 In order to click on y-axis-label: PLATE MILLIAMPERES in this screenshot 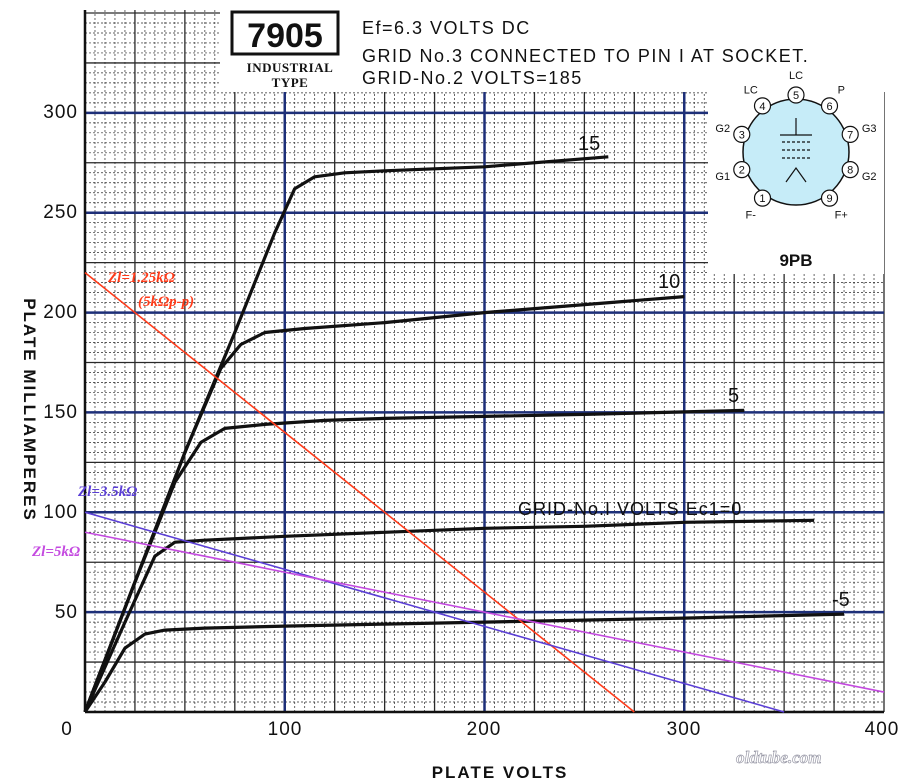, I will do `click(29, 410)`.